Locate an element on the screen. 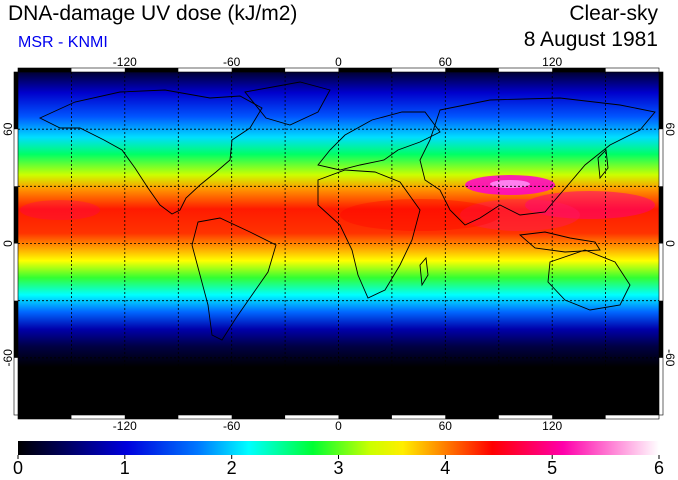  colorbar-label: 1 is located at coordinates (124, 468).